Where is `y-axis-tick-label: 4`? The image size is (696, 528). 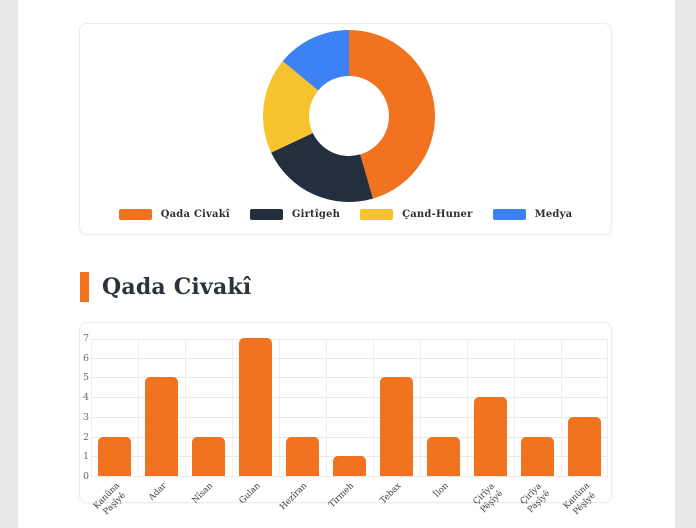
y-axis-tick-label: 4 is located at coordinates (85, 398).